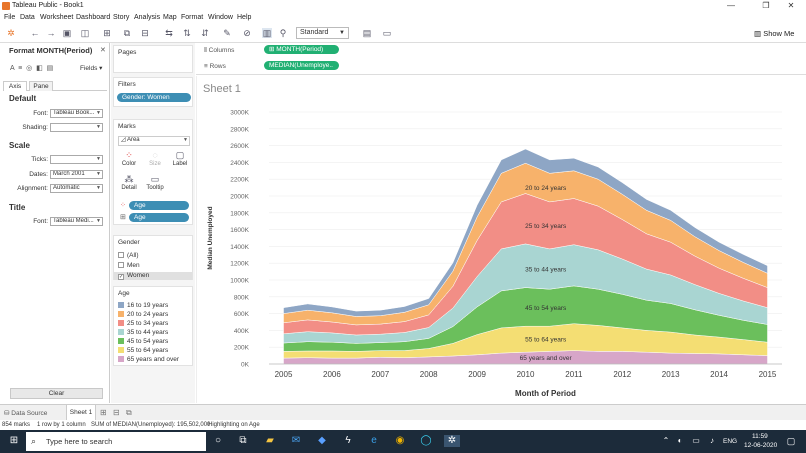  What do you see at coordinates (76, 127) in the screenshot?
I see `shading-select: ▼` at bounding box center [76, 127].